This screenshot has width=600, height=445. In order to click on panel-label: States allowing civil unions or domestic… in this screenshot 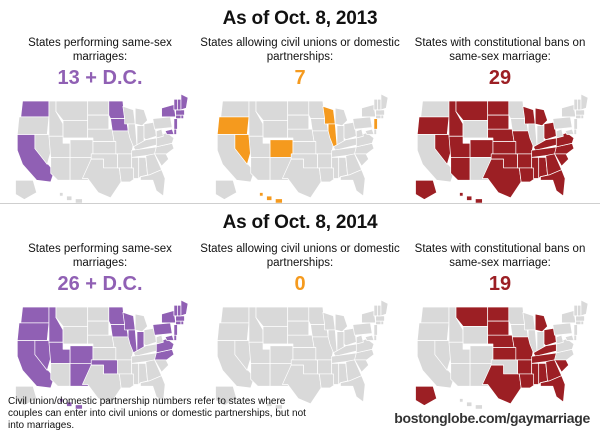, I will do `click(300, 50)`.